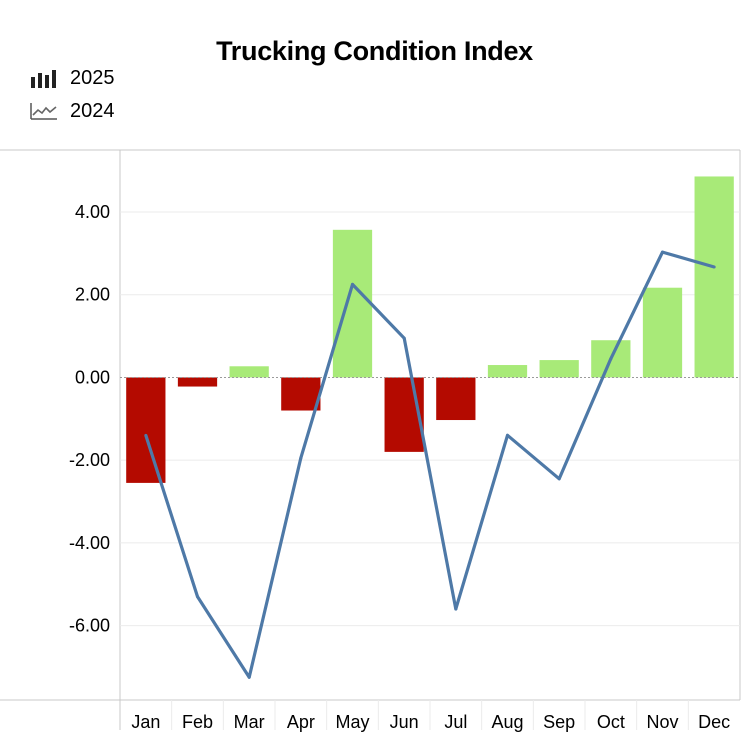 The image size is (749, 749). I want to click on legend-item-2025: 2025, so click(72, 78).